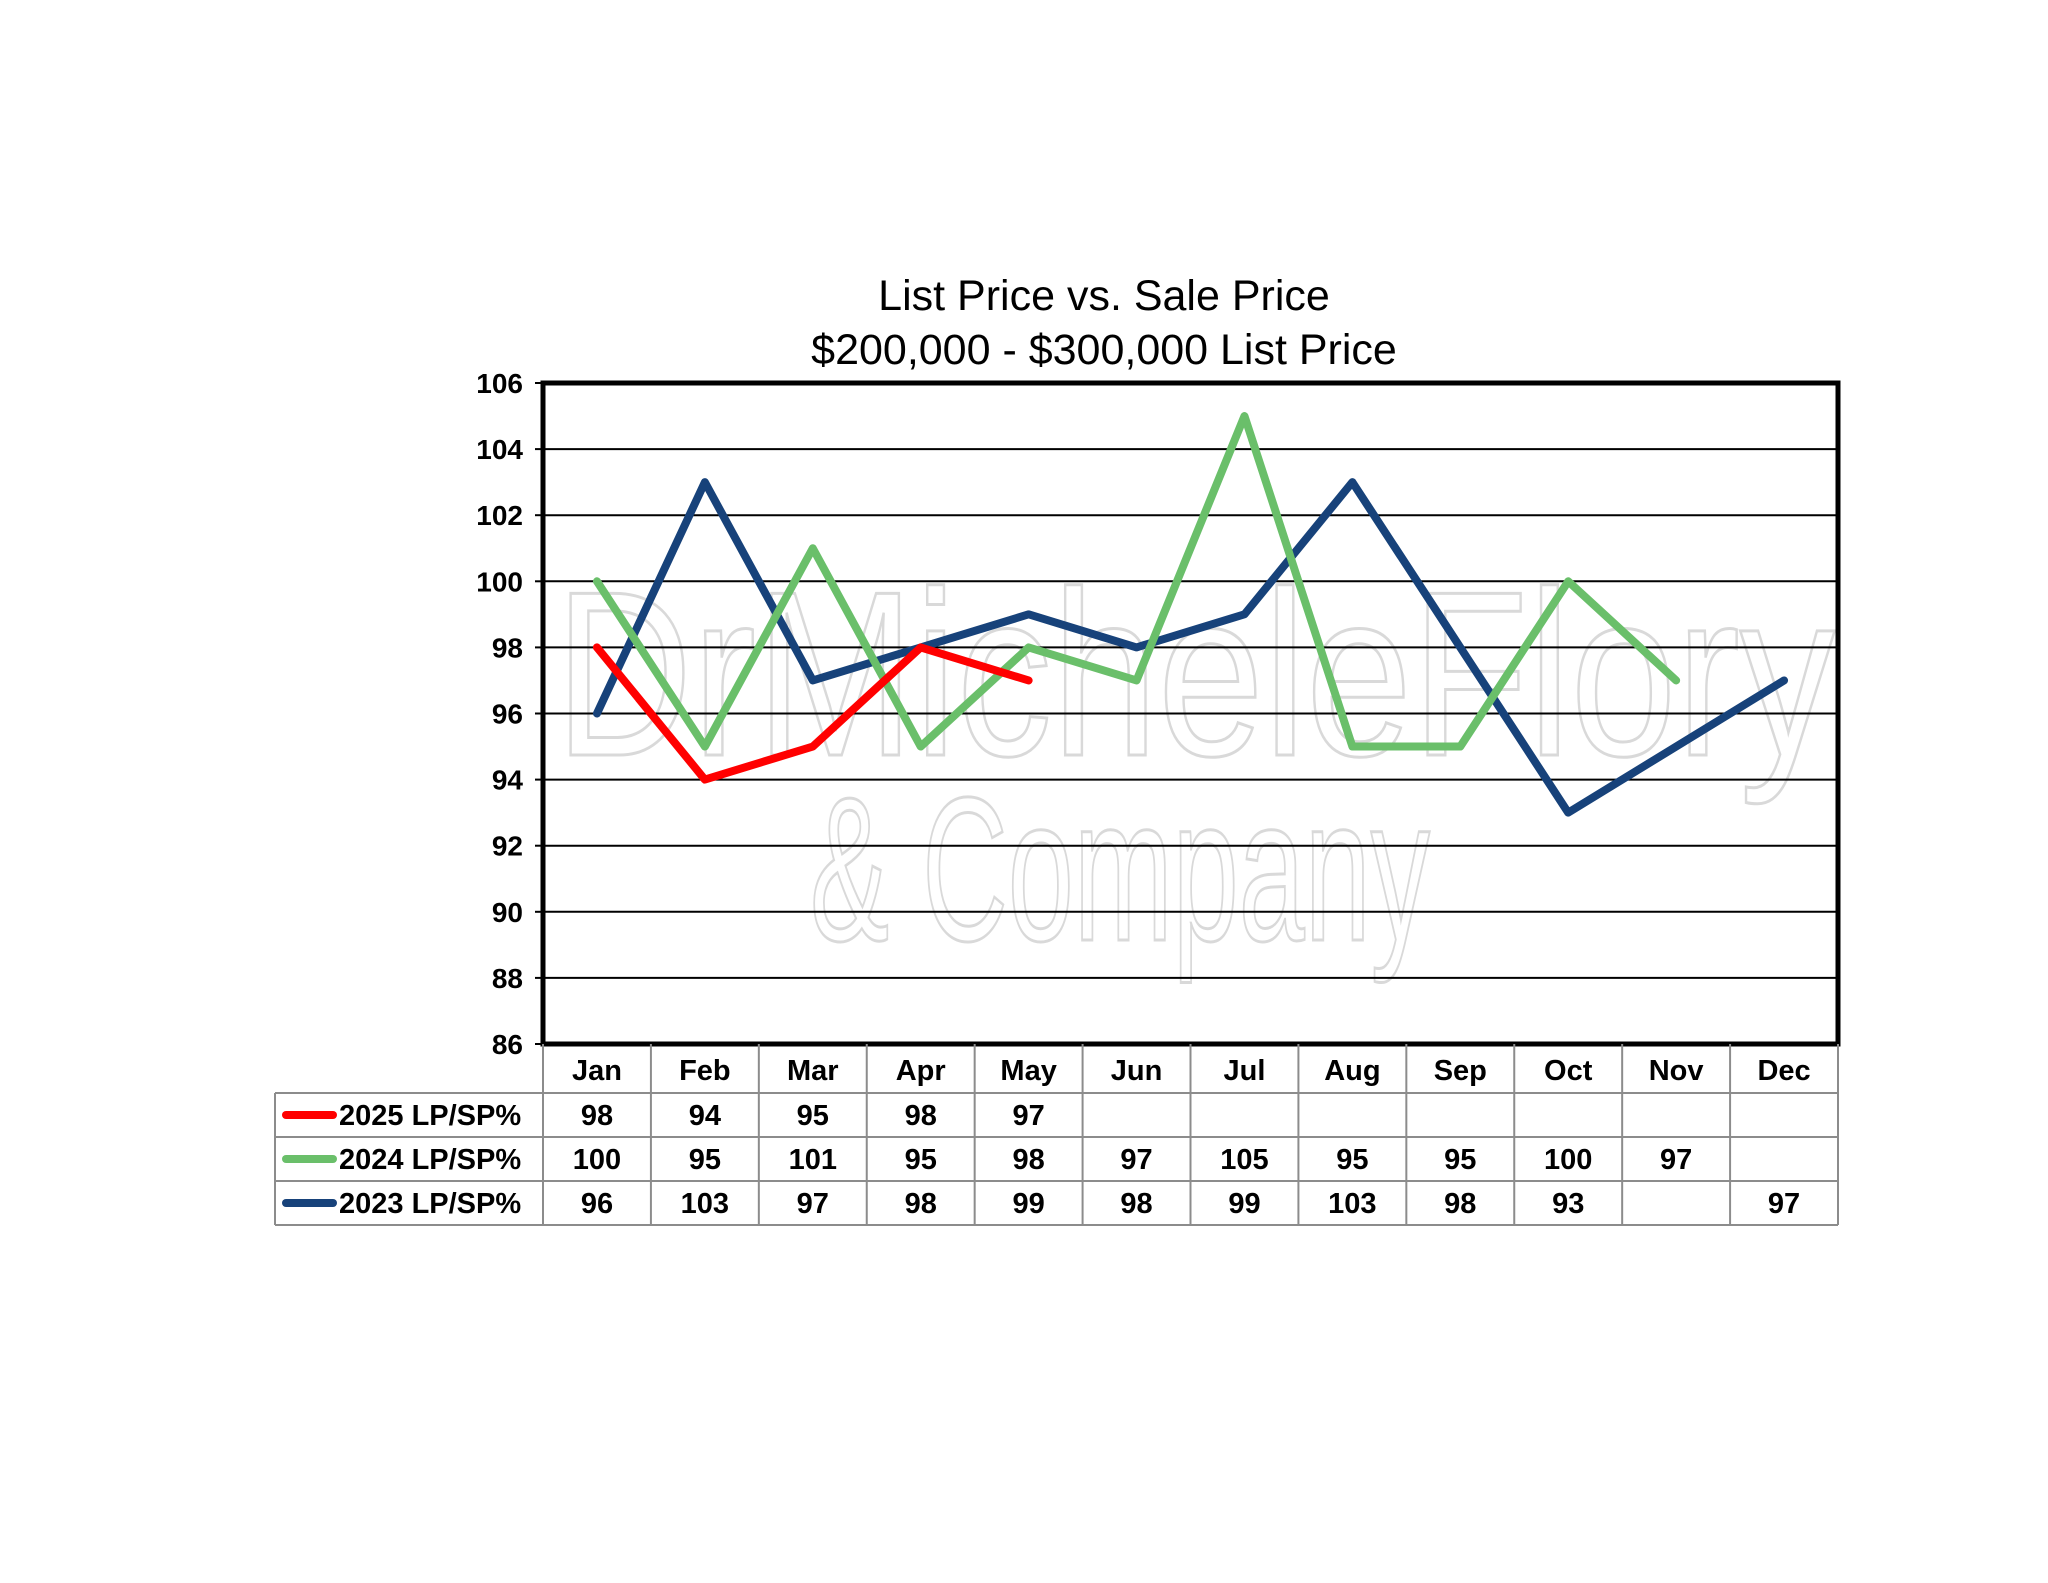 Image resolution: width=2048 pixels, height=1583 pixels. I want to click on chart-title: List Price vs. Sale Price, so click(1104, 296).